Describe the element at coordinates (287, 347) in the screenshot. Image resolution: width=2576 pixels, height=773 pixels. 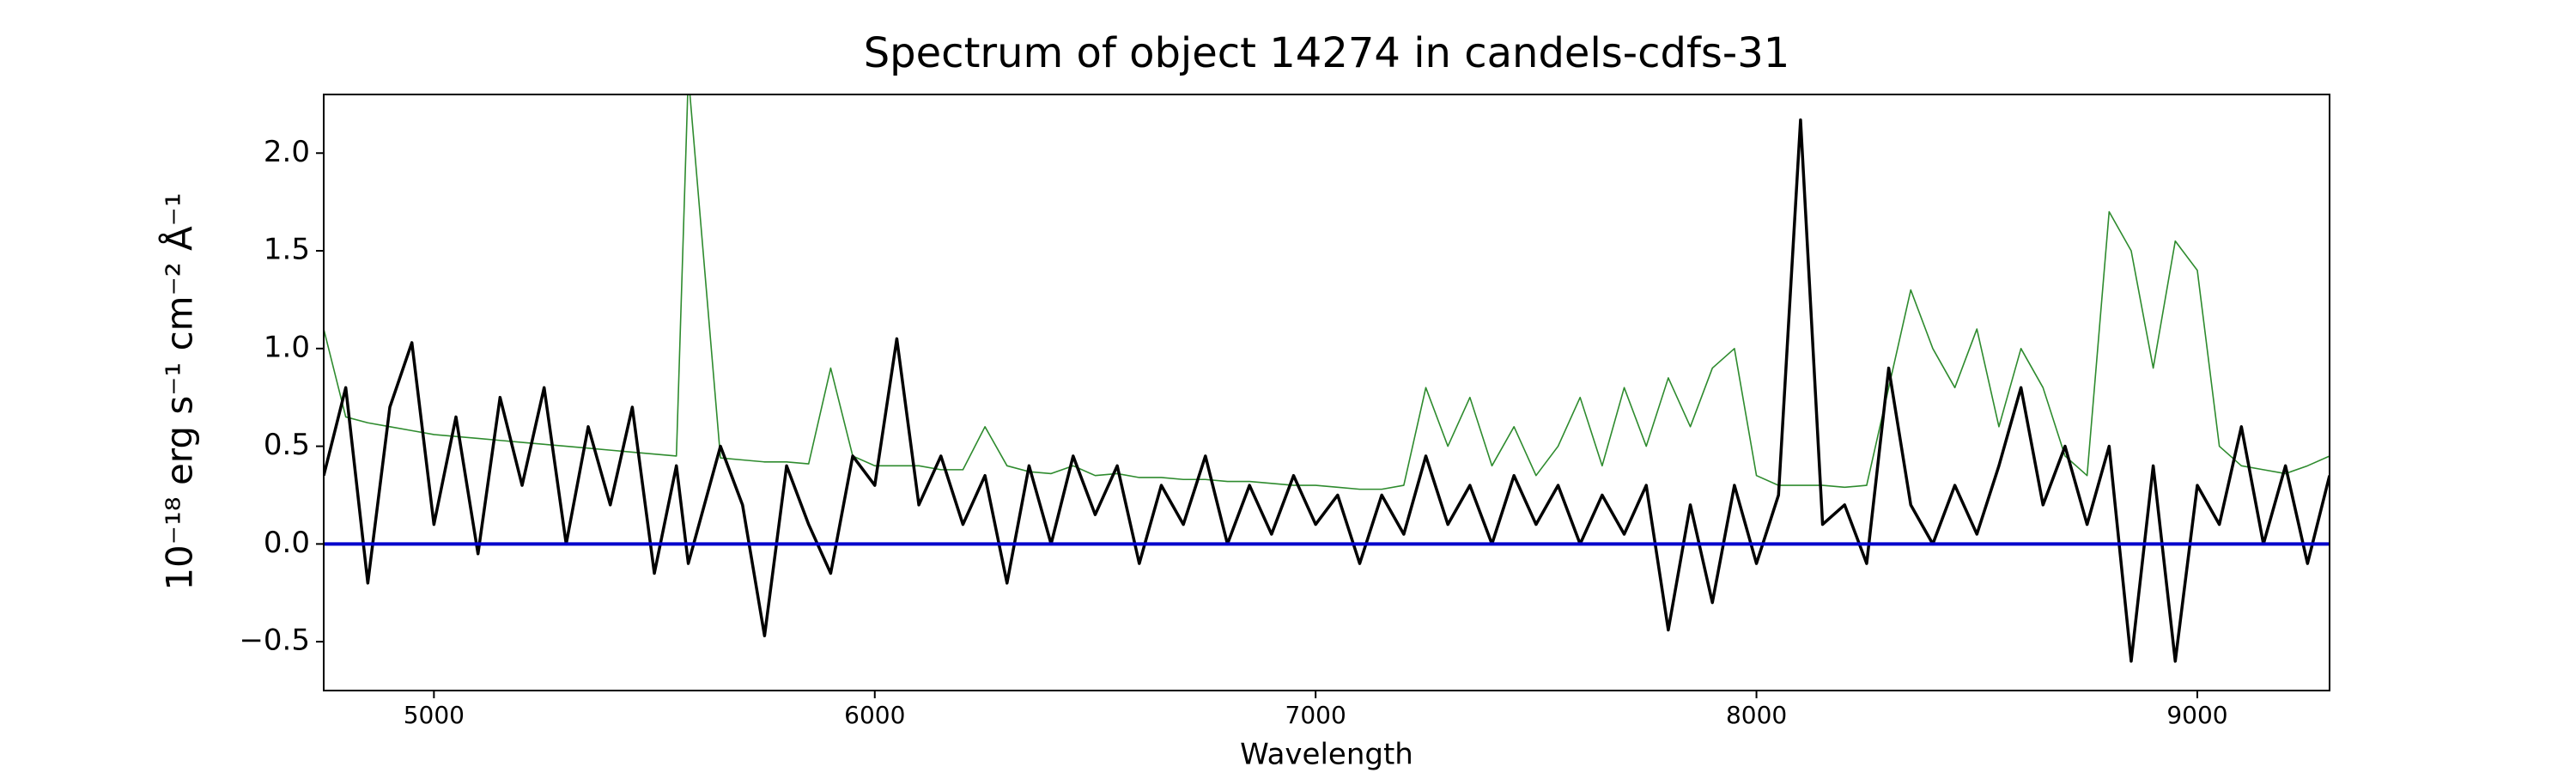
I see `y-tick-label: 1.0` at that location.